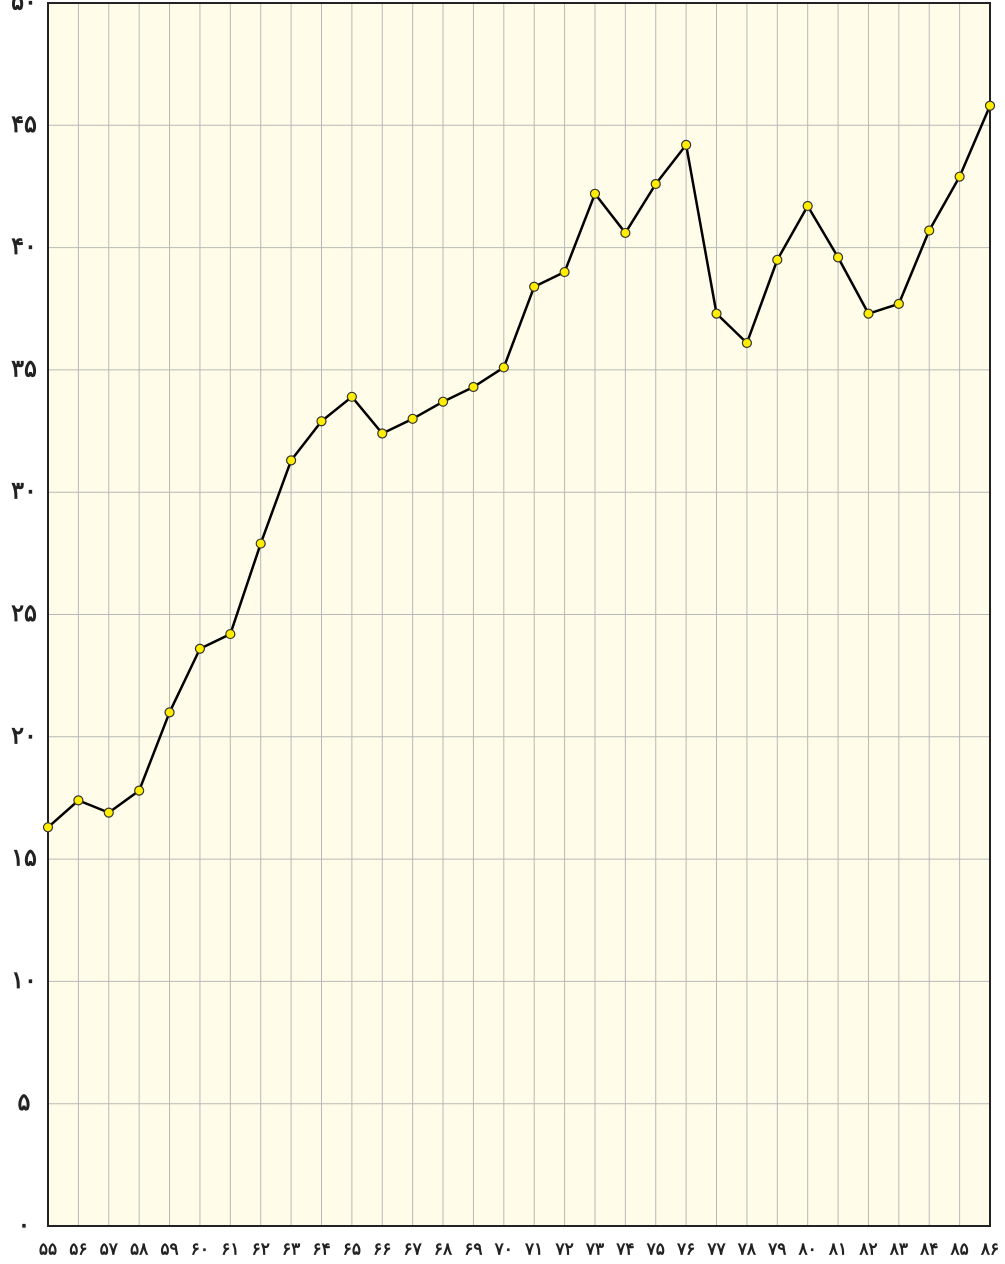  I want to click on y-tick-label: ۳۰, so click(24, 490).